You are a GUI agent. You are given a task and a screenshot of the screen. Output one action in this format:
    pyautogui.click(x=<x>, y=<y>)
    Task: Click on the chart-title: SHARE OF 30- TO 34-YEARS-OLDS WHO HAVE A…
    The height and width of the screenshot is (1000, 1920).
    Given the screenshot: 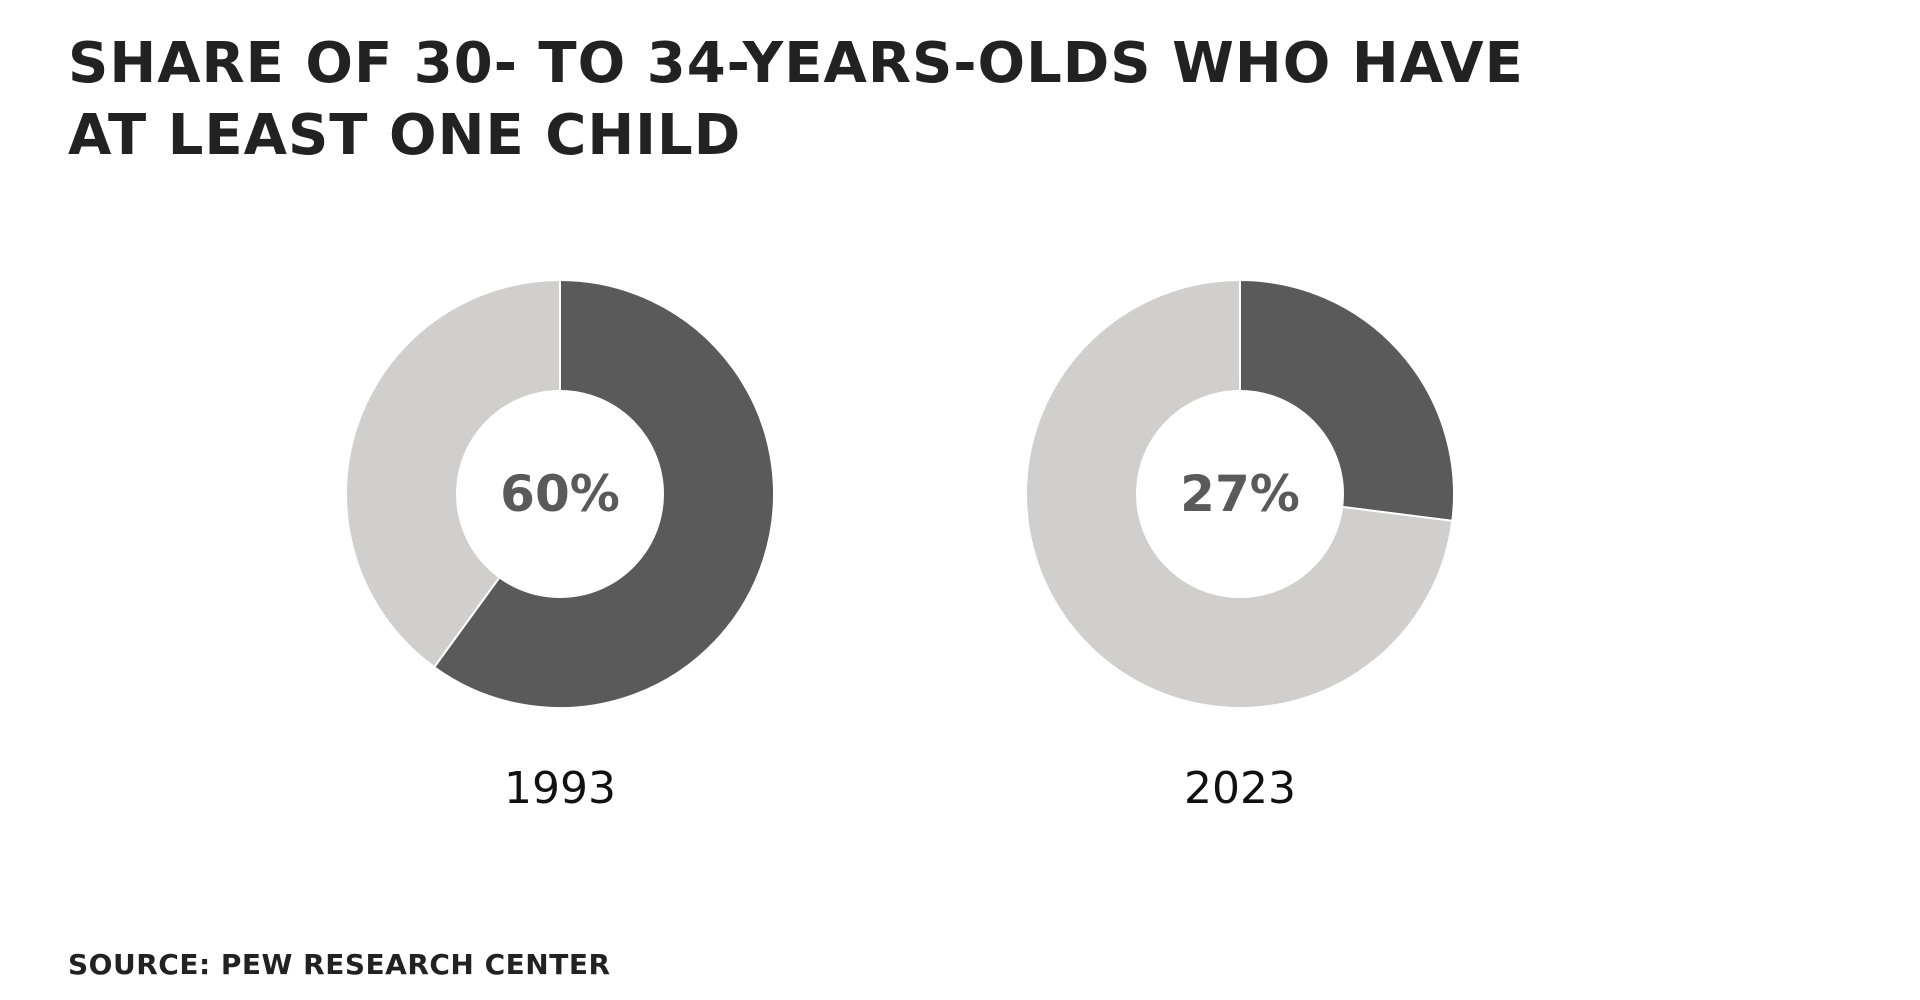 What is the action you would take?
    pyautogui.click(x=868, y=100)
    